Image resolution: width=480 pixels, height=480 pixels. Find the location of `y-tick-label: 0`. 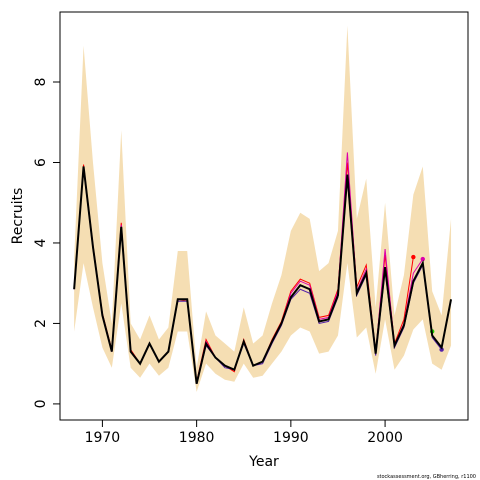

y-tick-label: 0 is located at coordinates (41, 403).